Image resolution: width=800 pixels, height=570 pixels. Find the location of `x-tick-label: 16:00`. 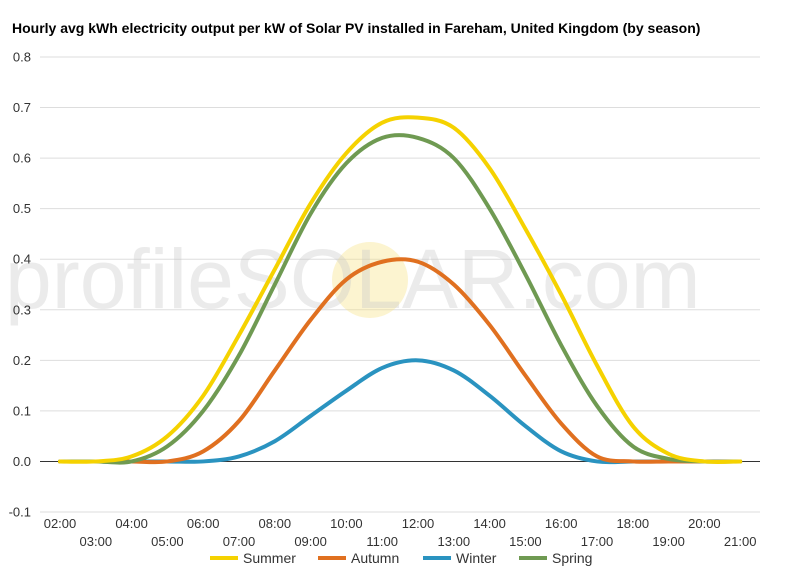

x-tick-label: 16:00 is located at coordinates (561, 523).